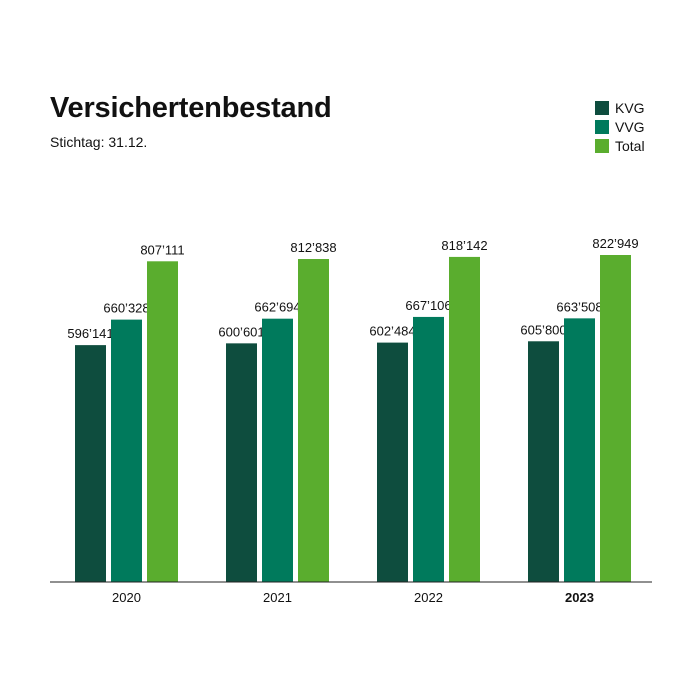  Describe the element at coordinates (277, 450) in the screenshot. I see `bar-vvg-2021` at that location.